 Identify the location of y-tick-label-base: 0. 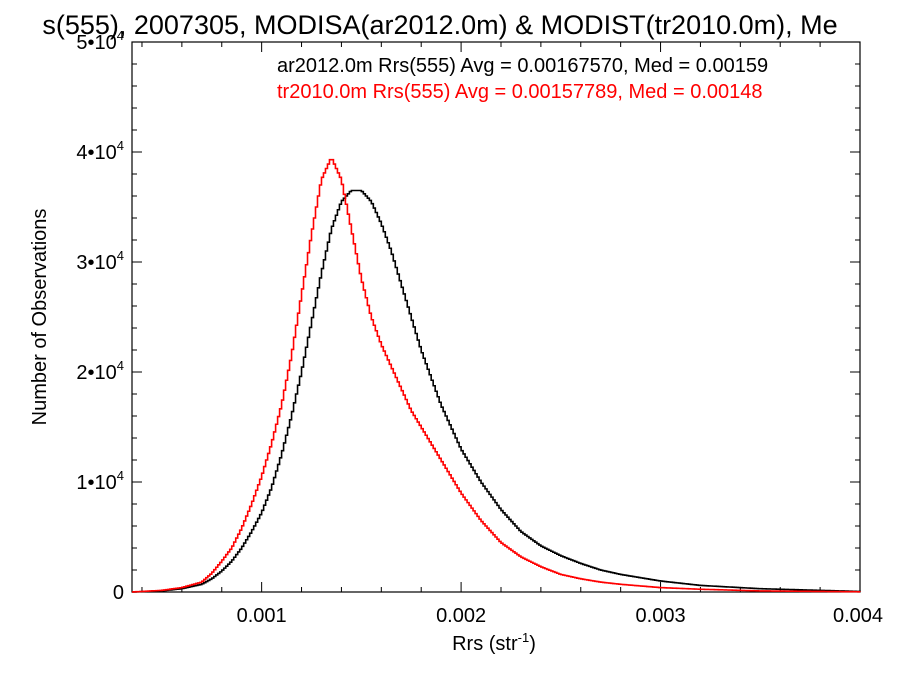
(118, 593).